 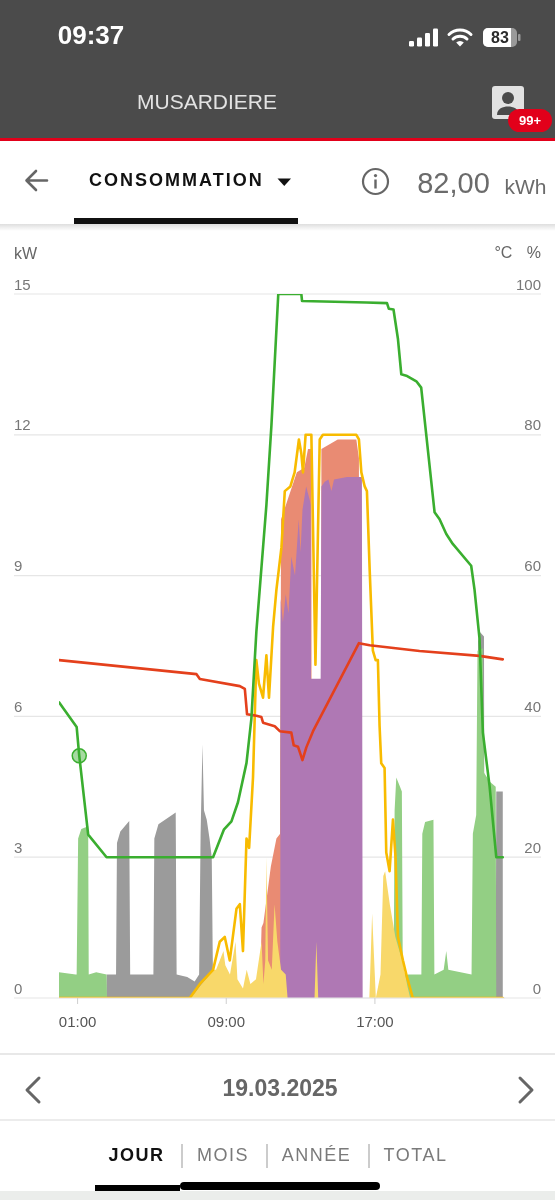 I want to click on text: 82,00, so click(x=453, y=183).